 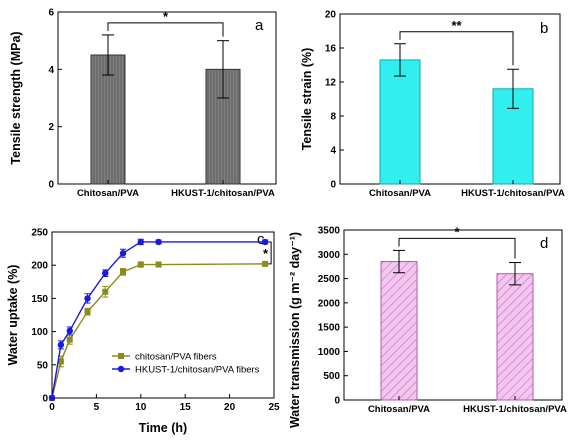 I want to click on x-tick-label: 15, so click(x=186, y=407).